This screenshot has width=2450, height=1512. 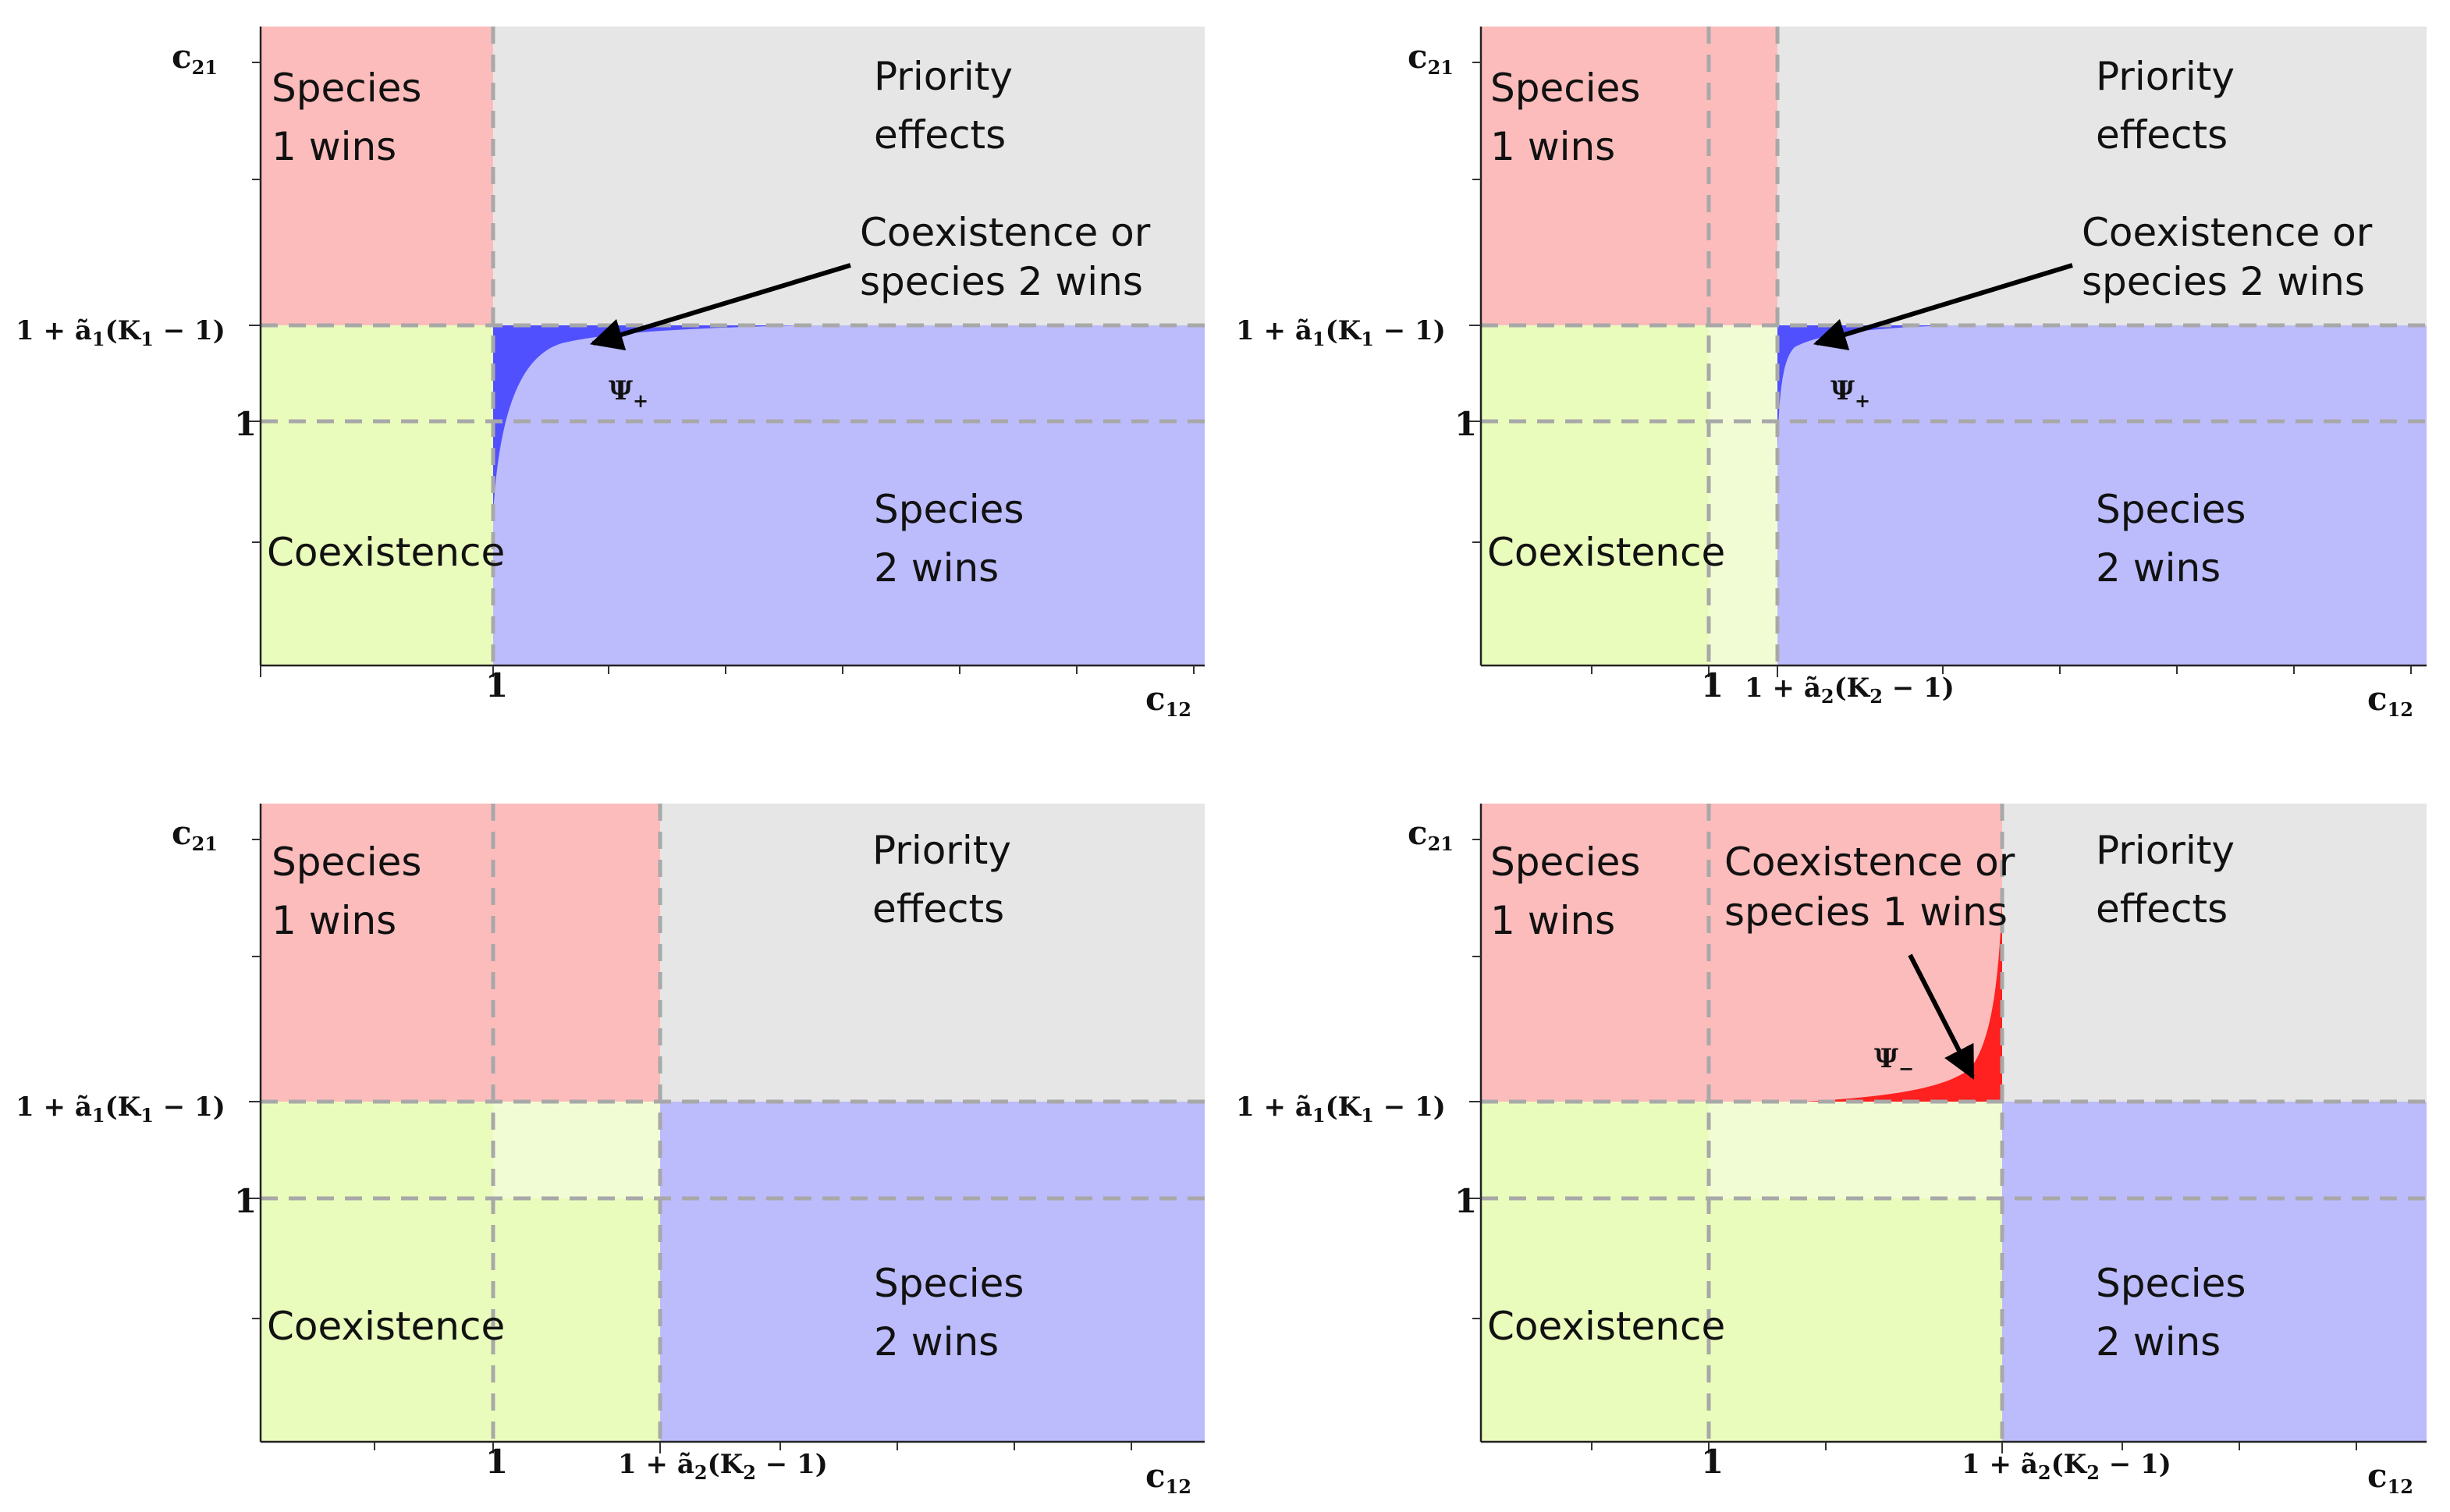 I want to click on ticks, so click(x=691, y=1146).